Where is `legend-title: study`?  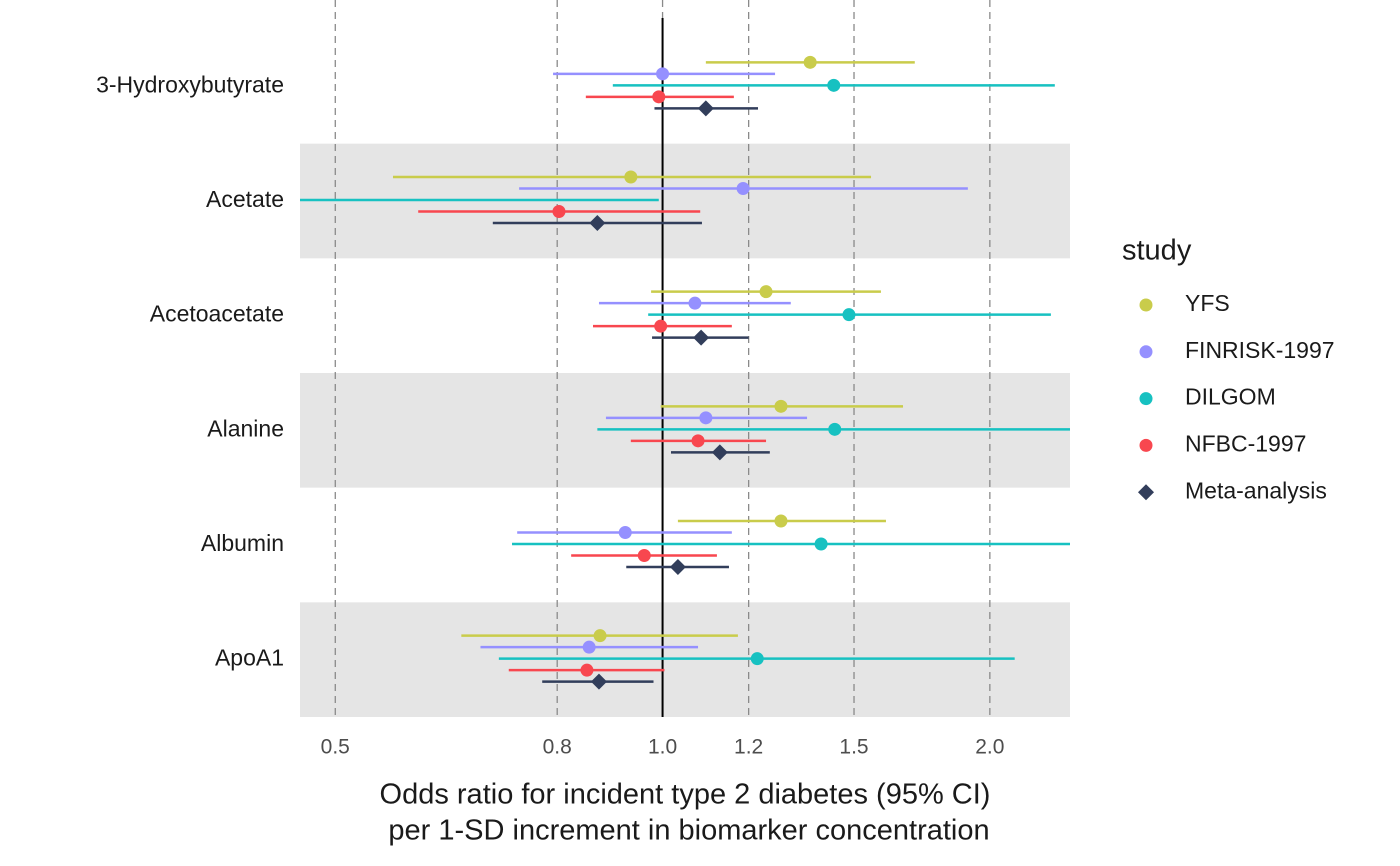
legend-title: study is located at coordinates (1157, 251).